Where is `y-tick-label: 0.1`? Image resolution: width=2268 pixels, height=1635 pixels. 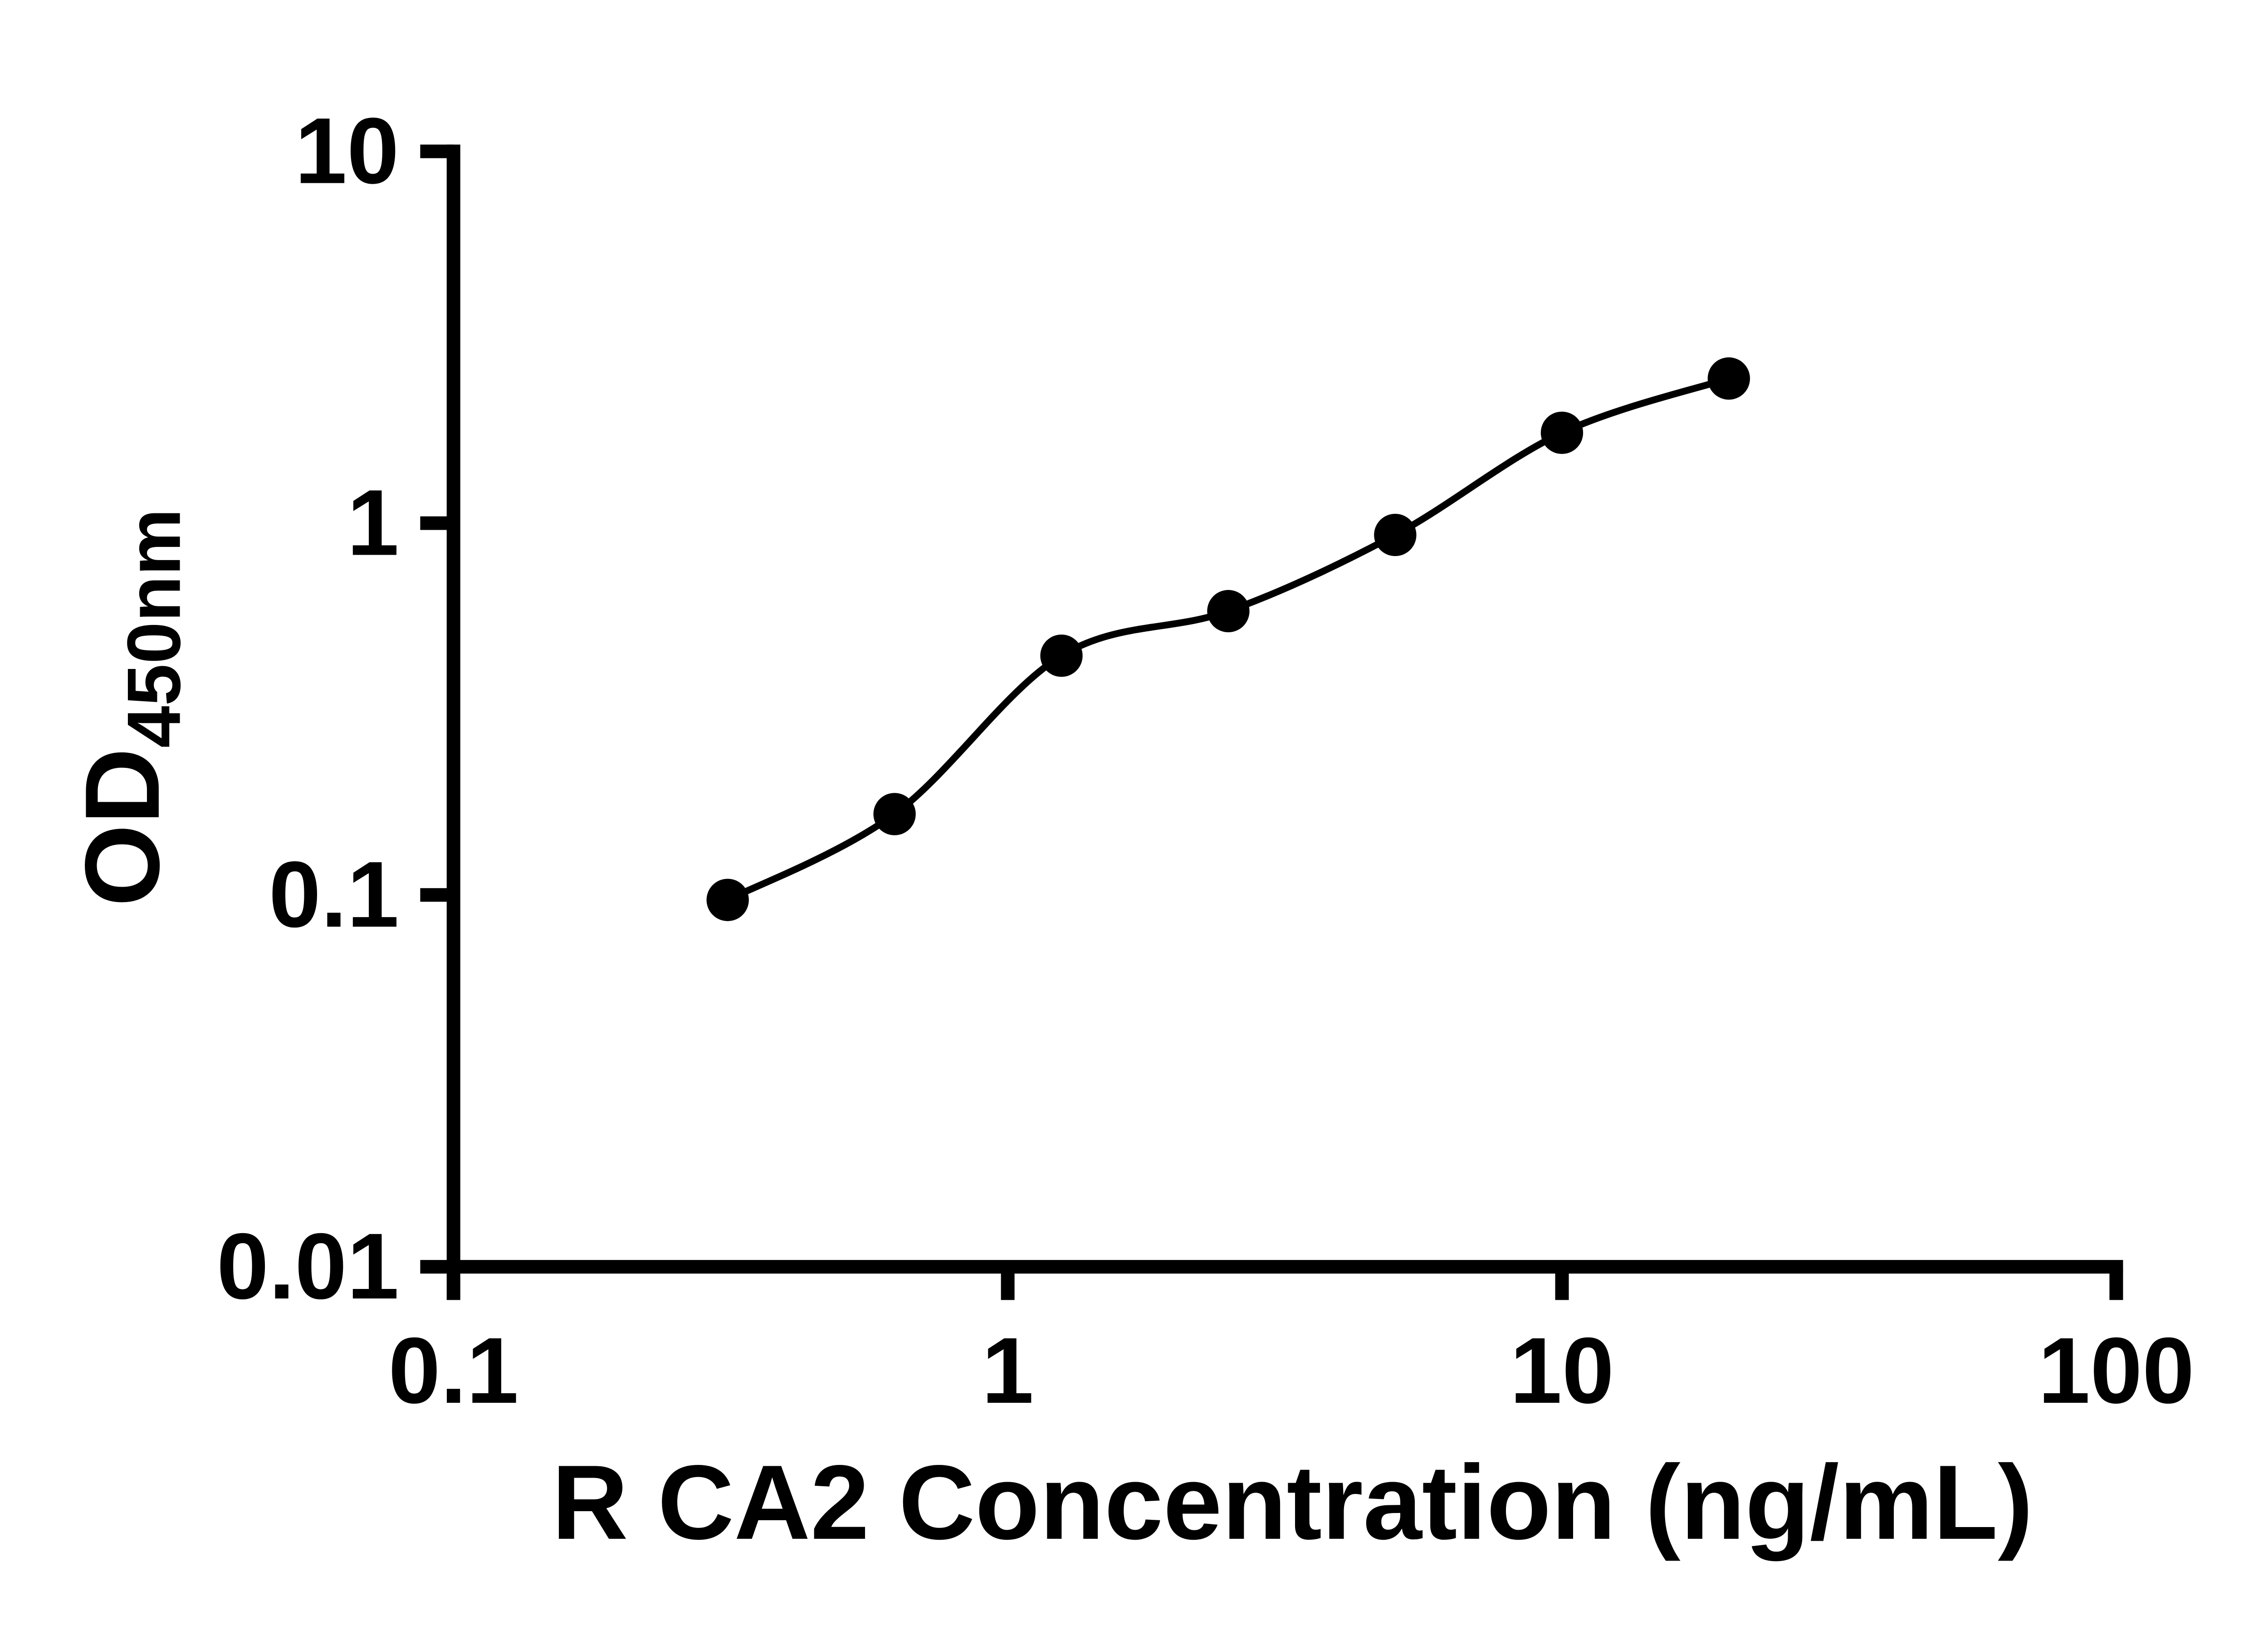 y-tick-label: 0.1 is located at coordinates (334, 895).